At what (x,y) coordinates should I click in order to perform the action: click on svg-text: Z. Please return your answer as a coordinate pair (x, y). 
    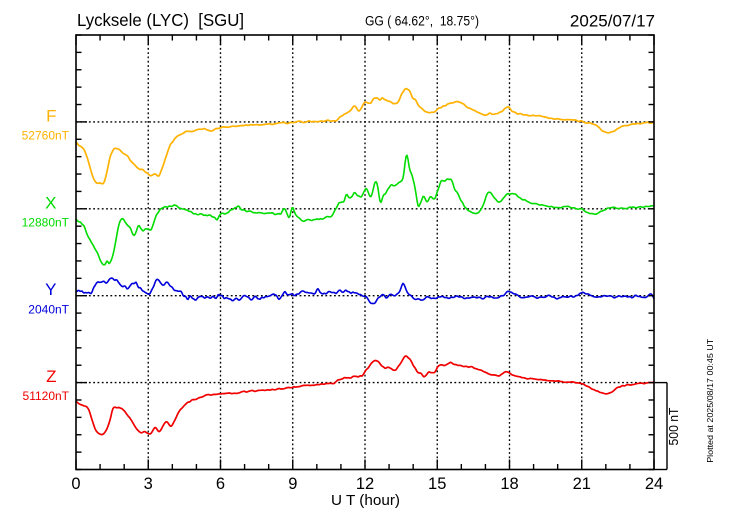
    Looking at the image, I should click on (51, 376).